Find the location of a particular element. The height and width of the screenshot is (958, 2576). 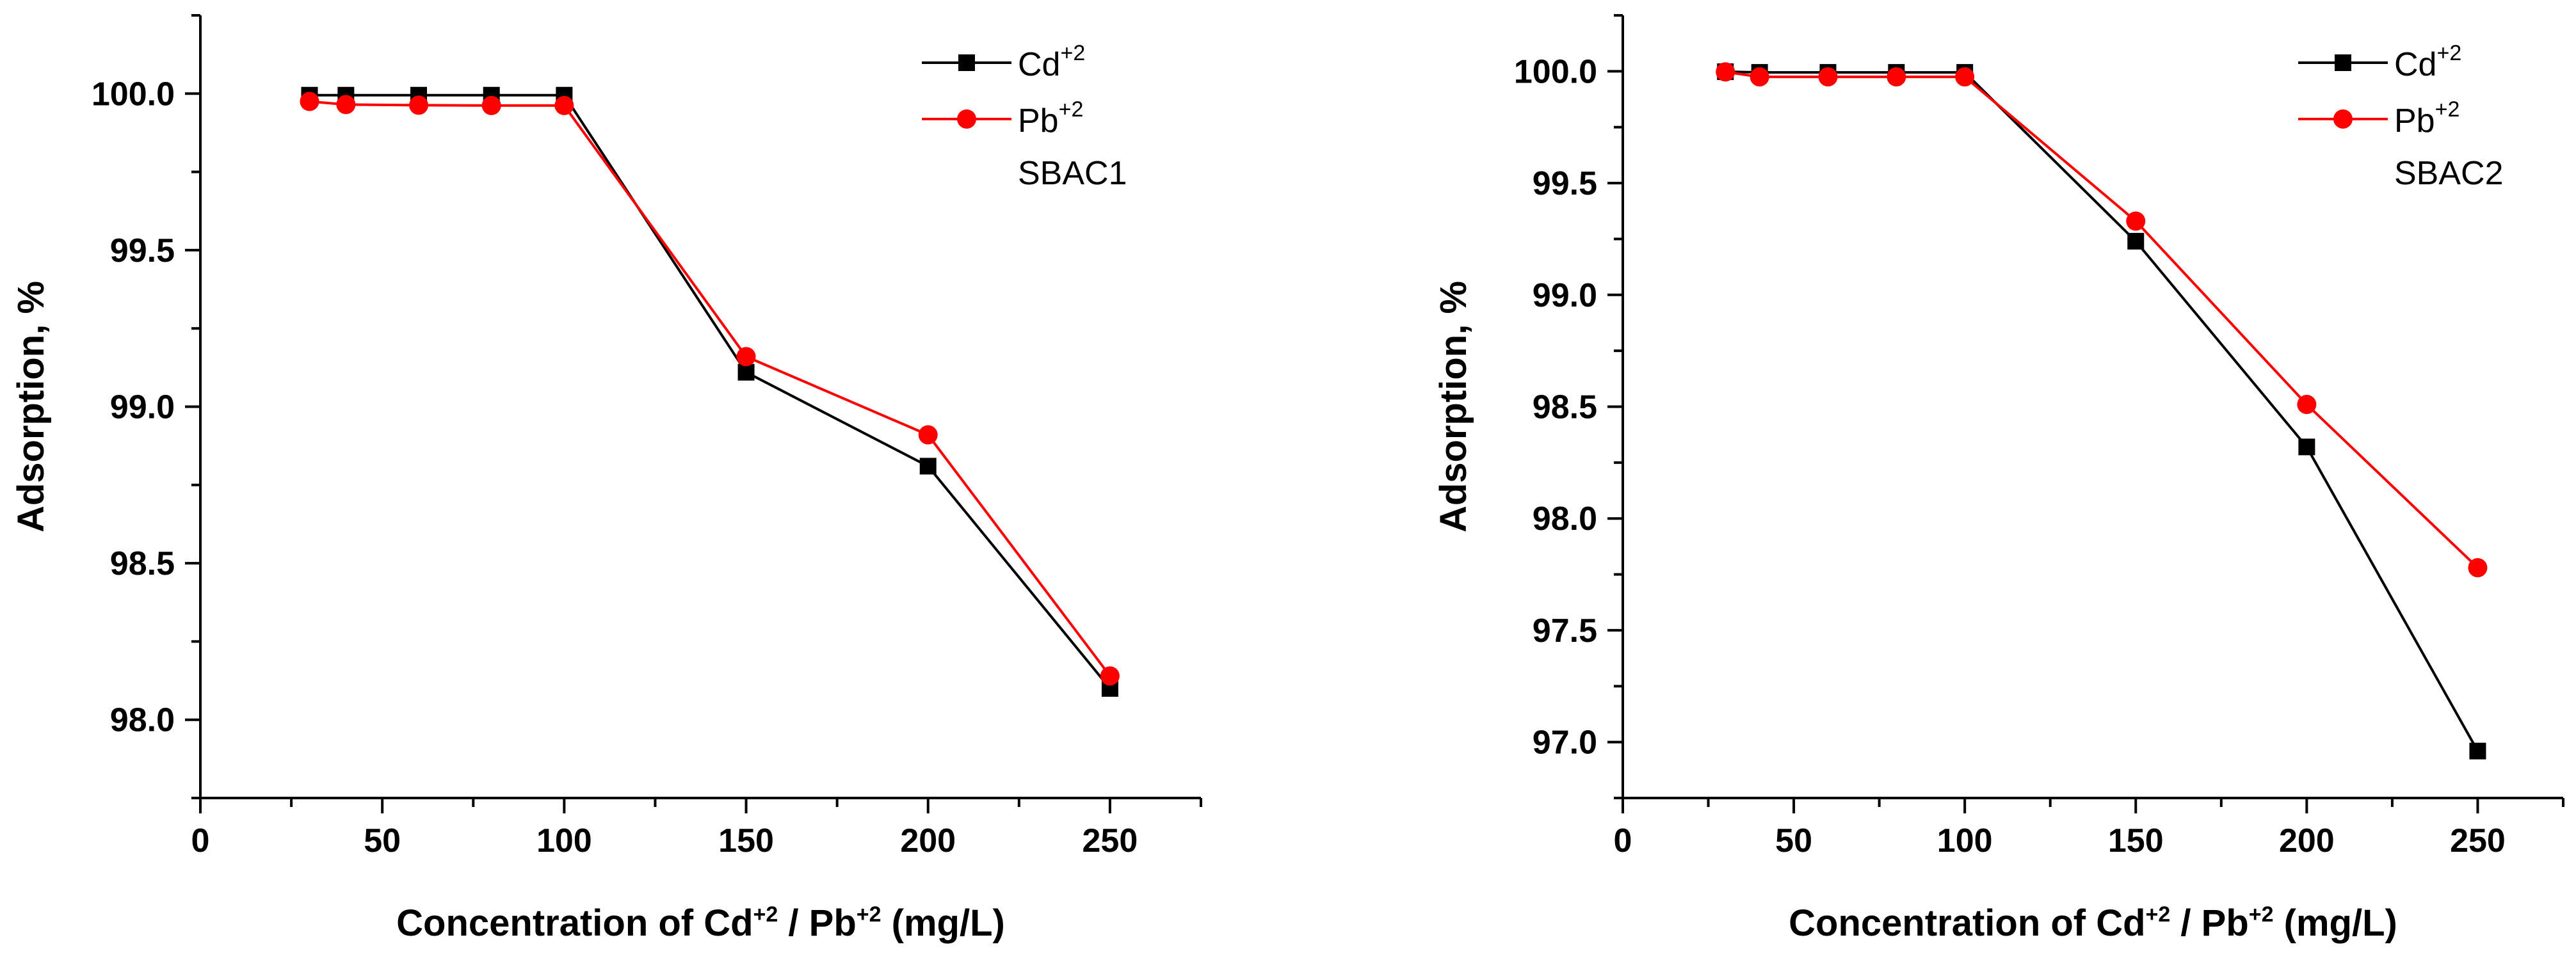

legend: Cd+2 Pb+2 SBAC1 is located at coordinates (1024, 116).